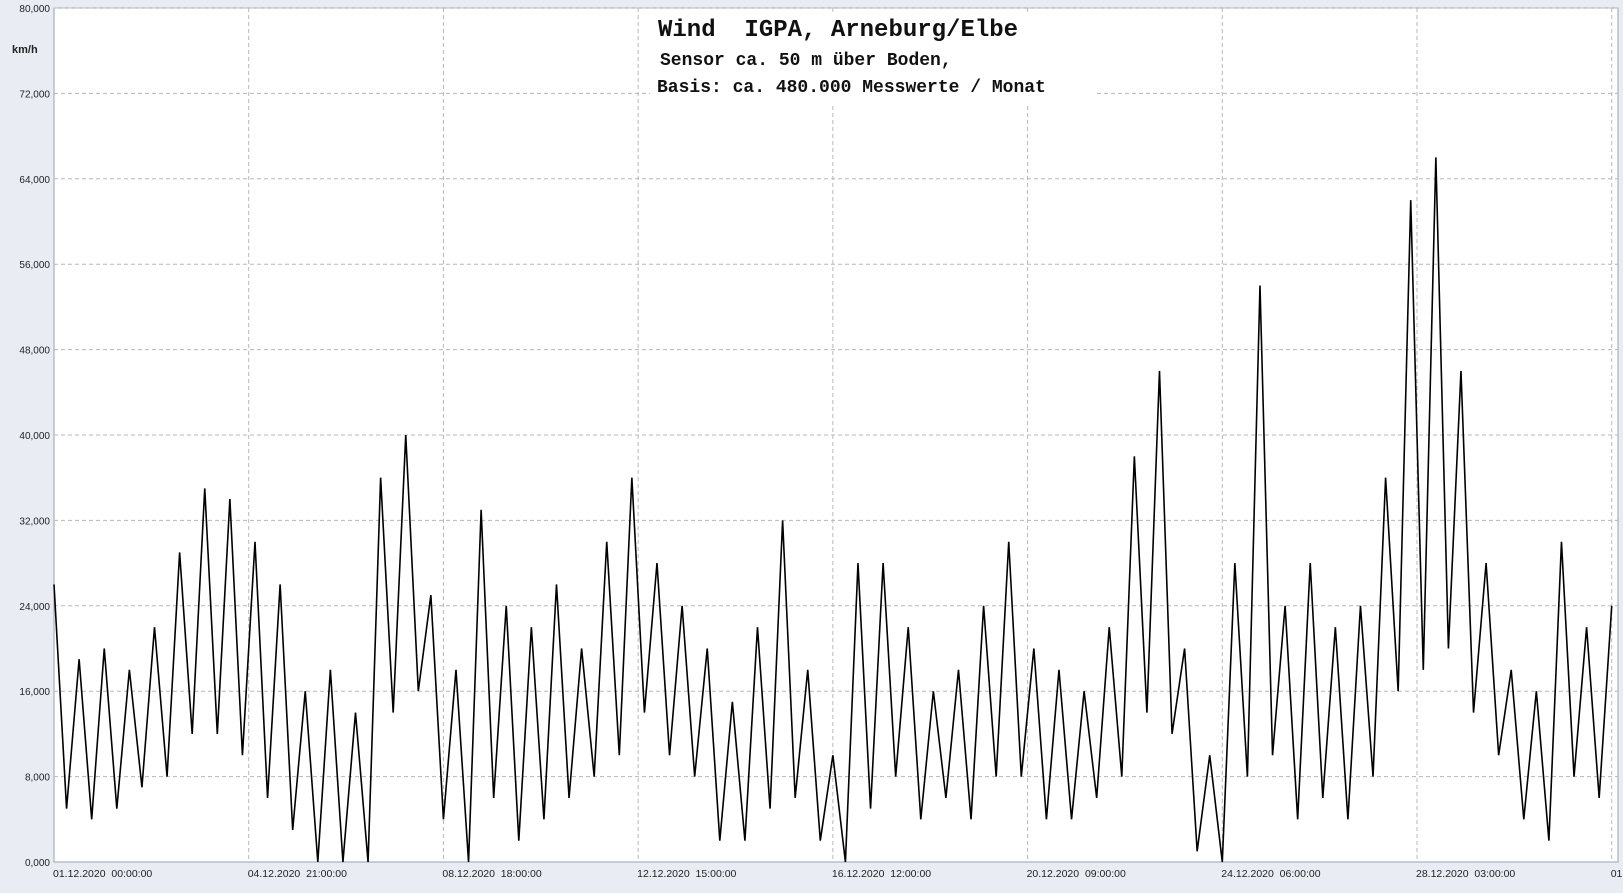 This screenshot has height=893, width=1623. Describe the element at coordinates (686, 874) in the screenshot. I see `x-tick-label: 12.12.2020 15:00:00` at that location.